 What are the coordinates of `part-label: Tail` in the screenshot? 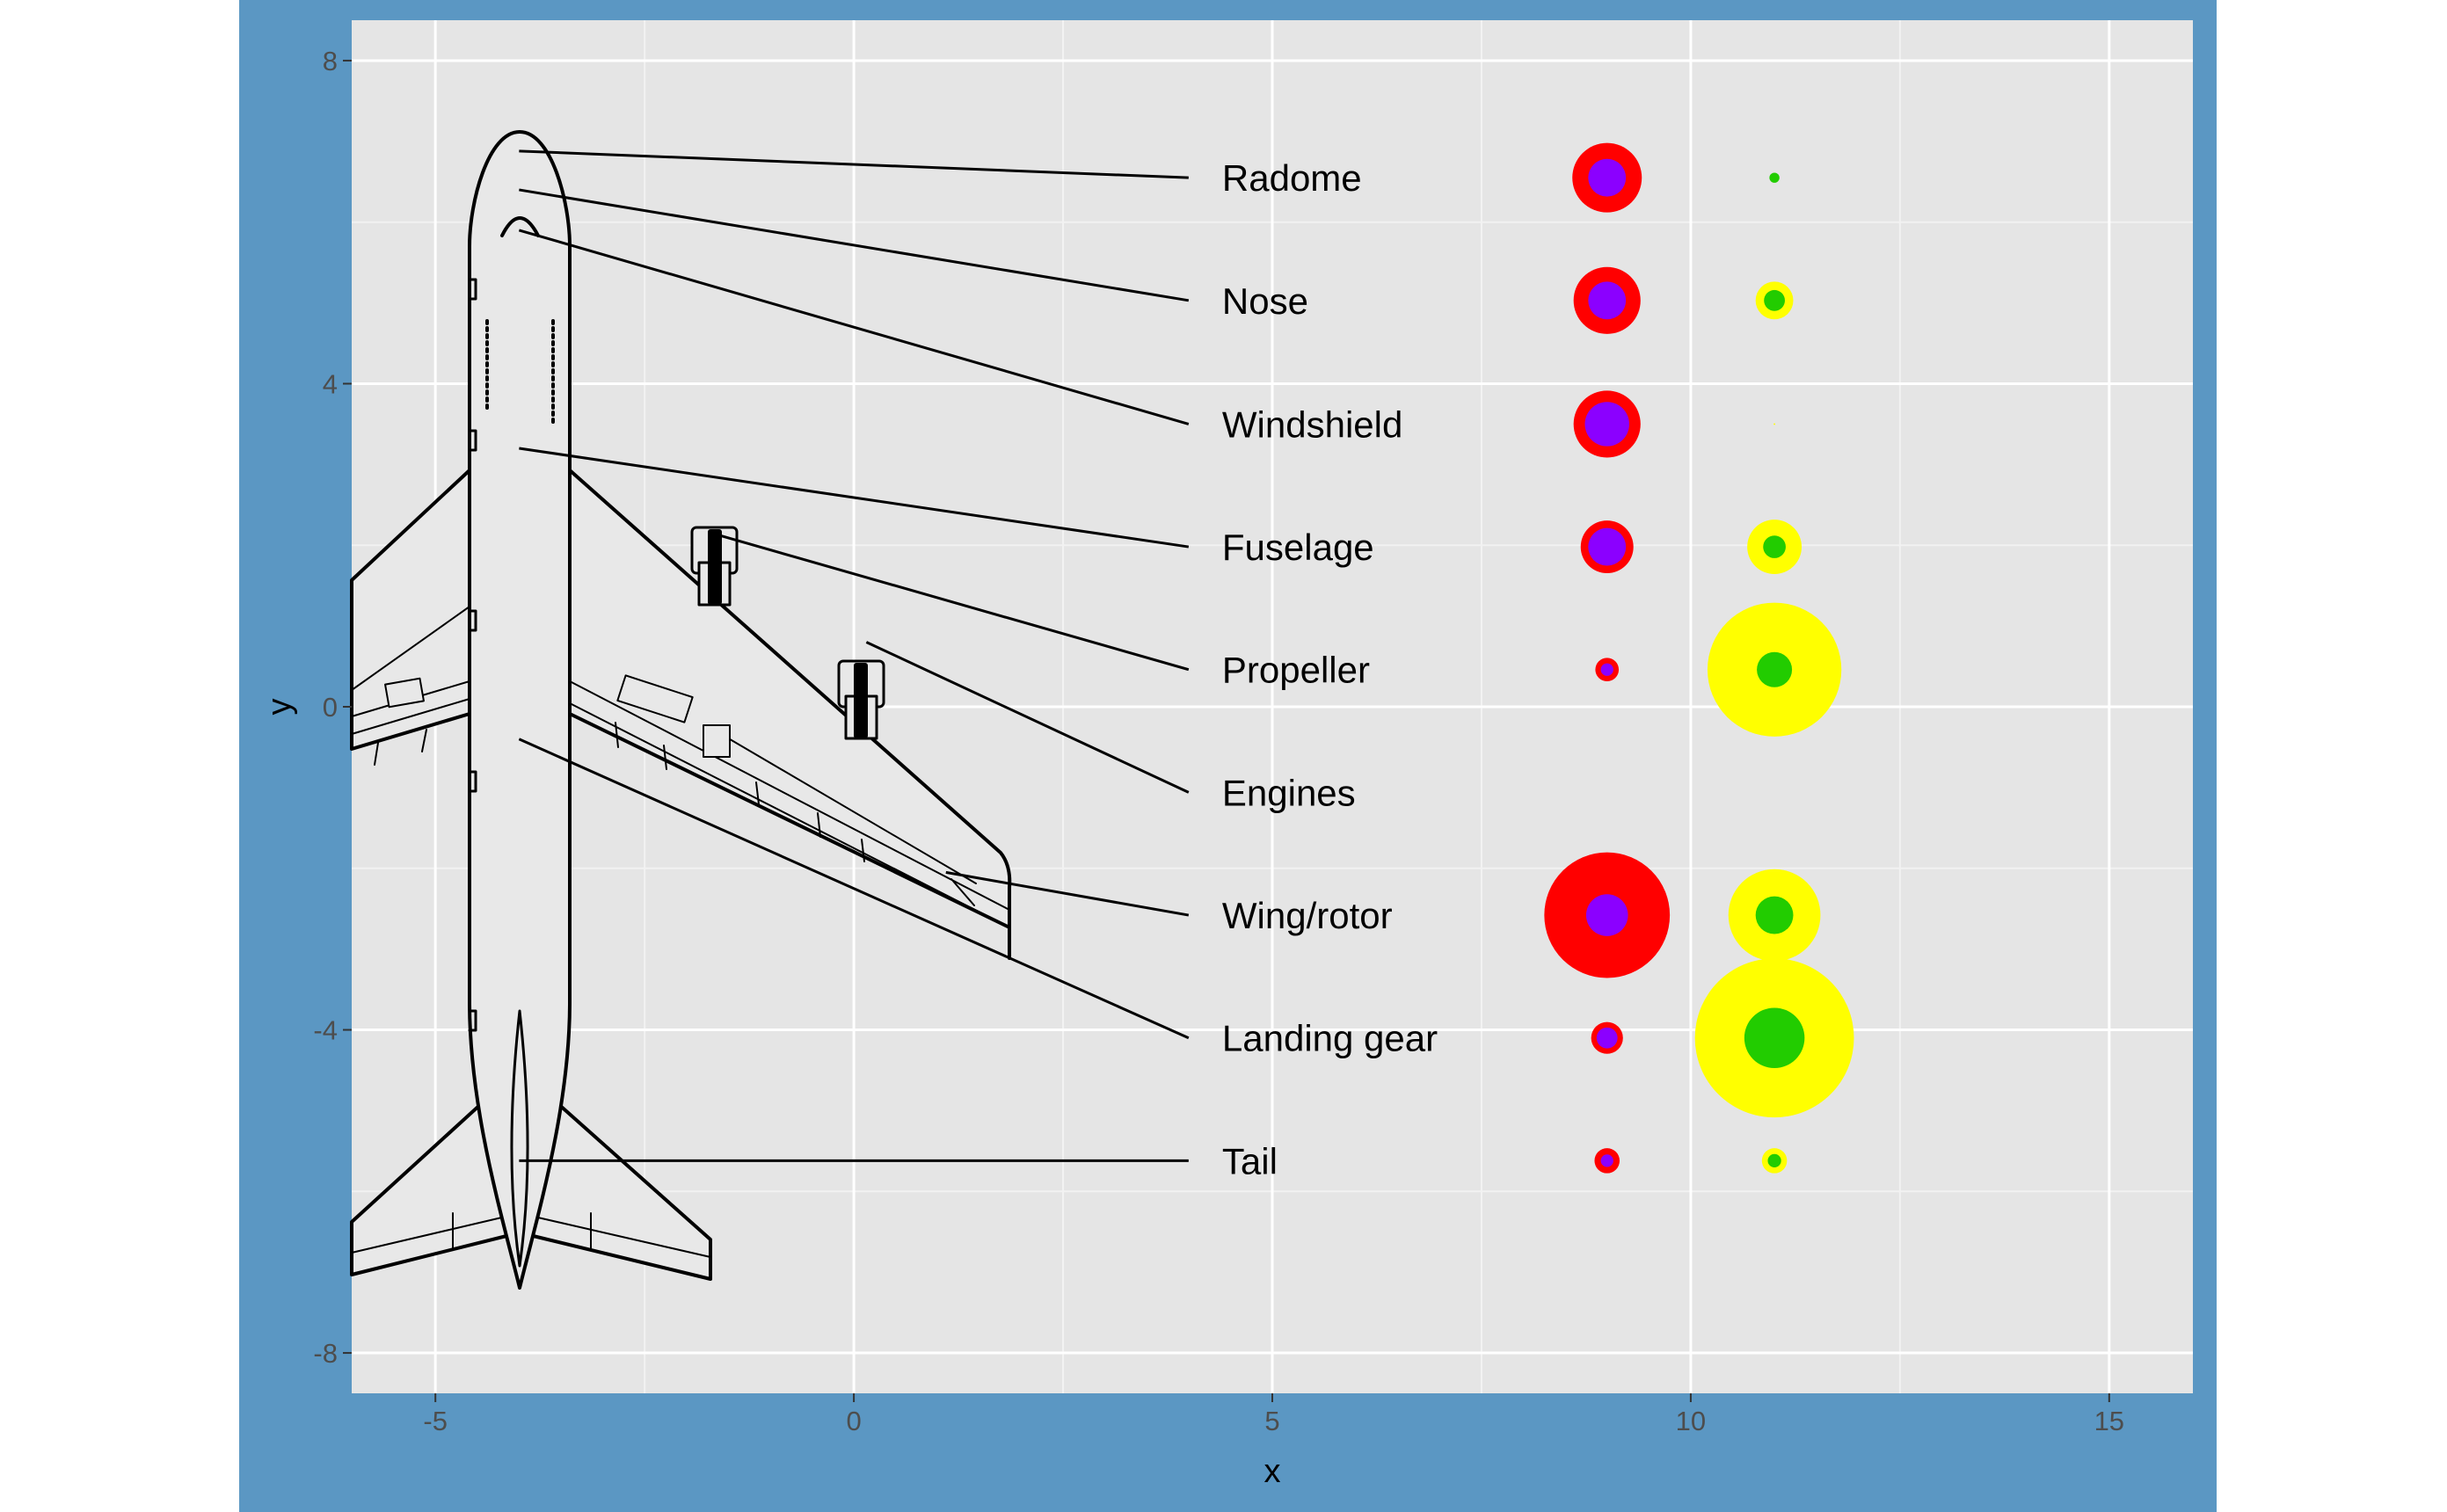 It's located at (1250, 1161).